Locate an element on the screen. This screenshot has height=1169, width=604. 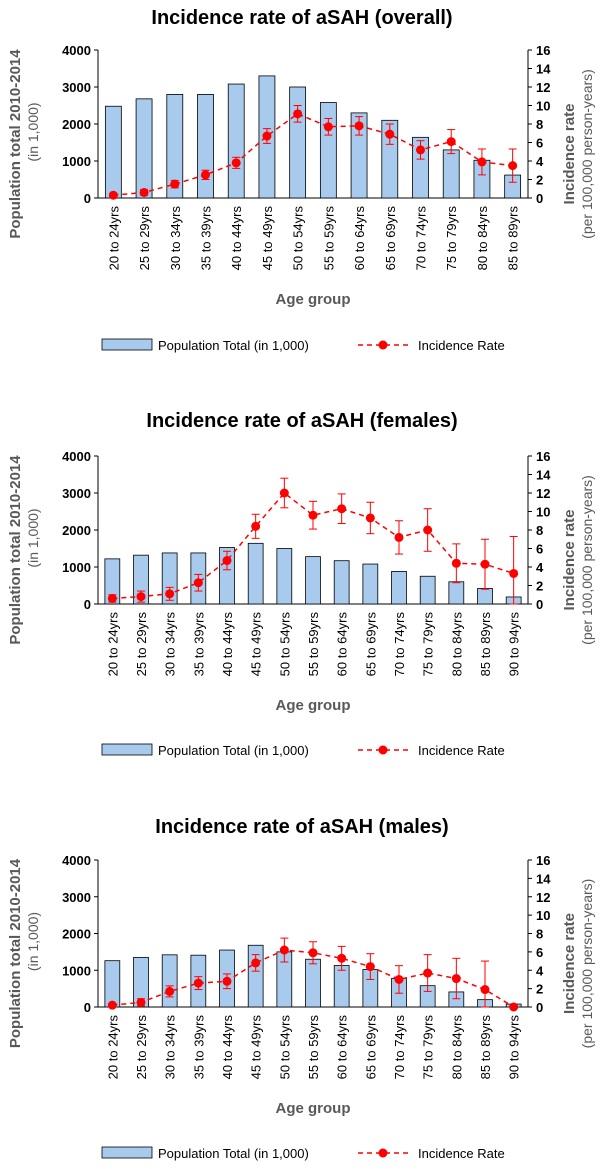
x-tick-label: 50 to 54yrs is located at coordinates (298, 238).